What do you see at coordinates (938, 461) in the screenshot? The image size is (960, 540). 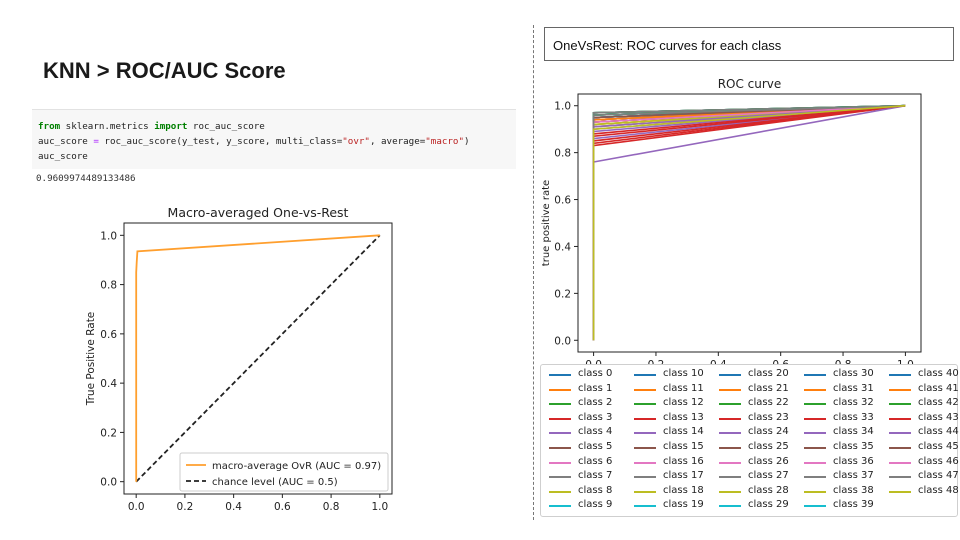 I see `legend-label: class 46` at bounding box center [938, 461].